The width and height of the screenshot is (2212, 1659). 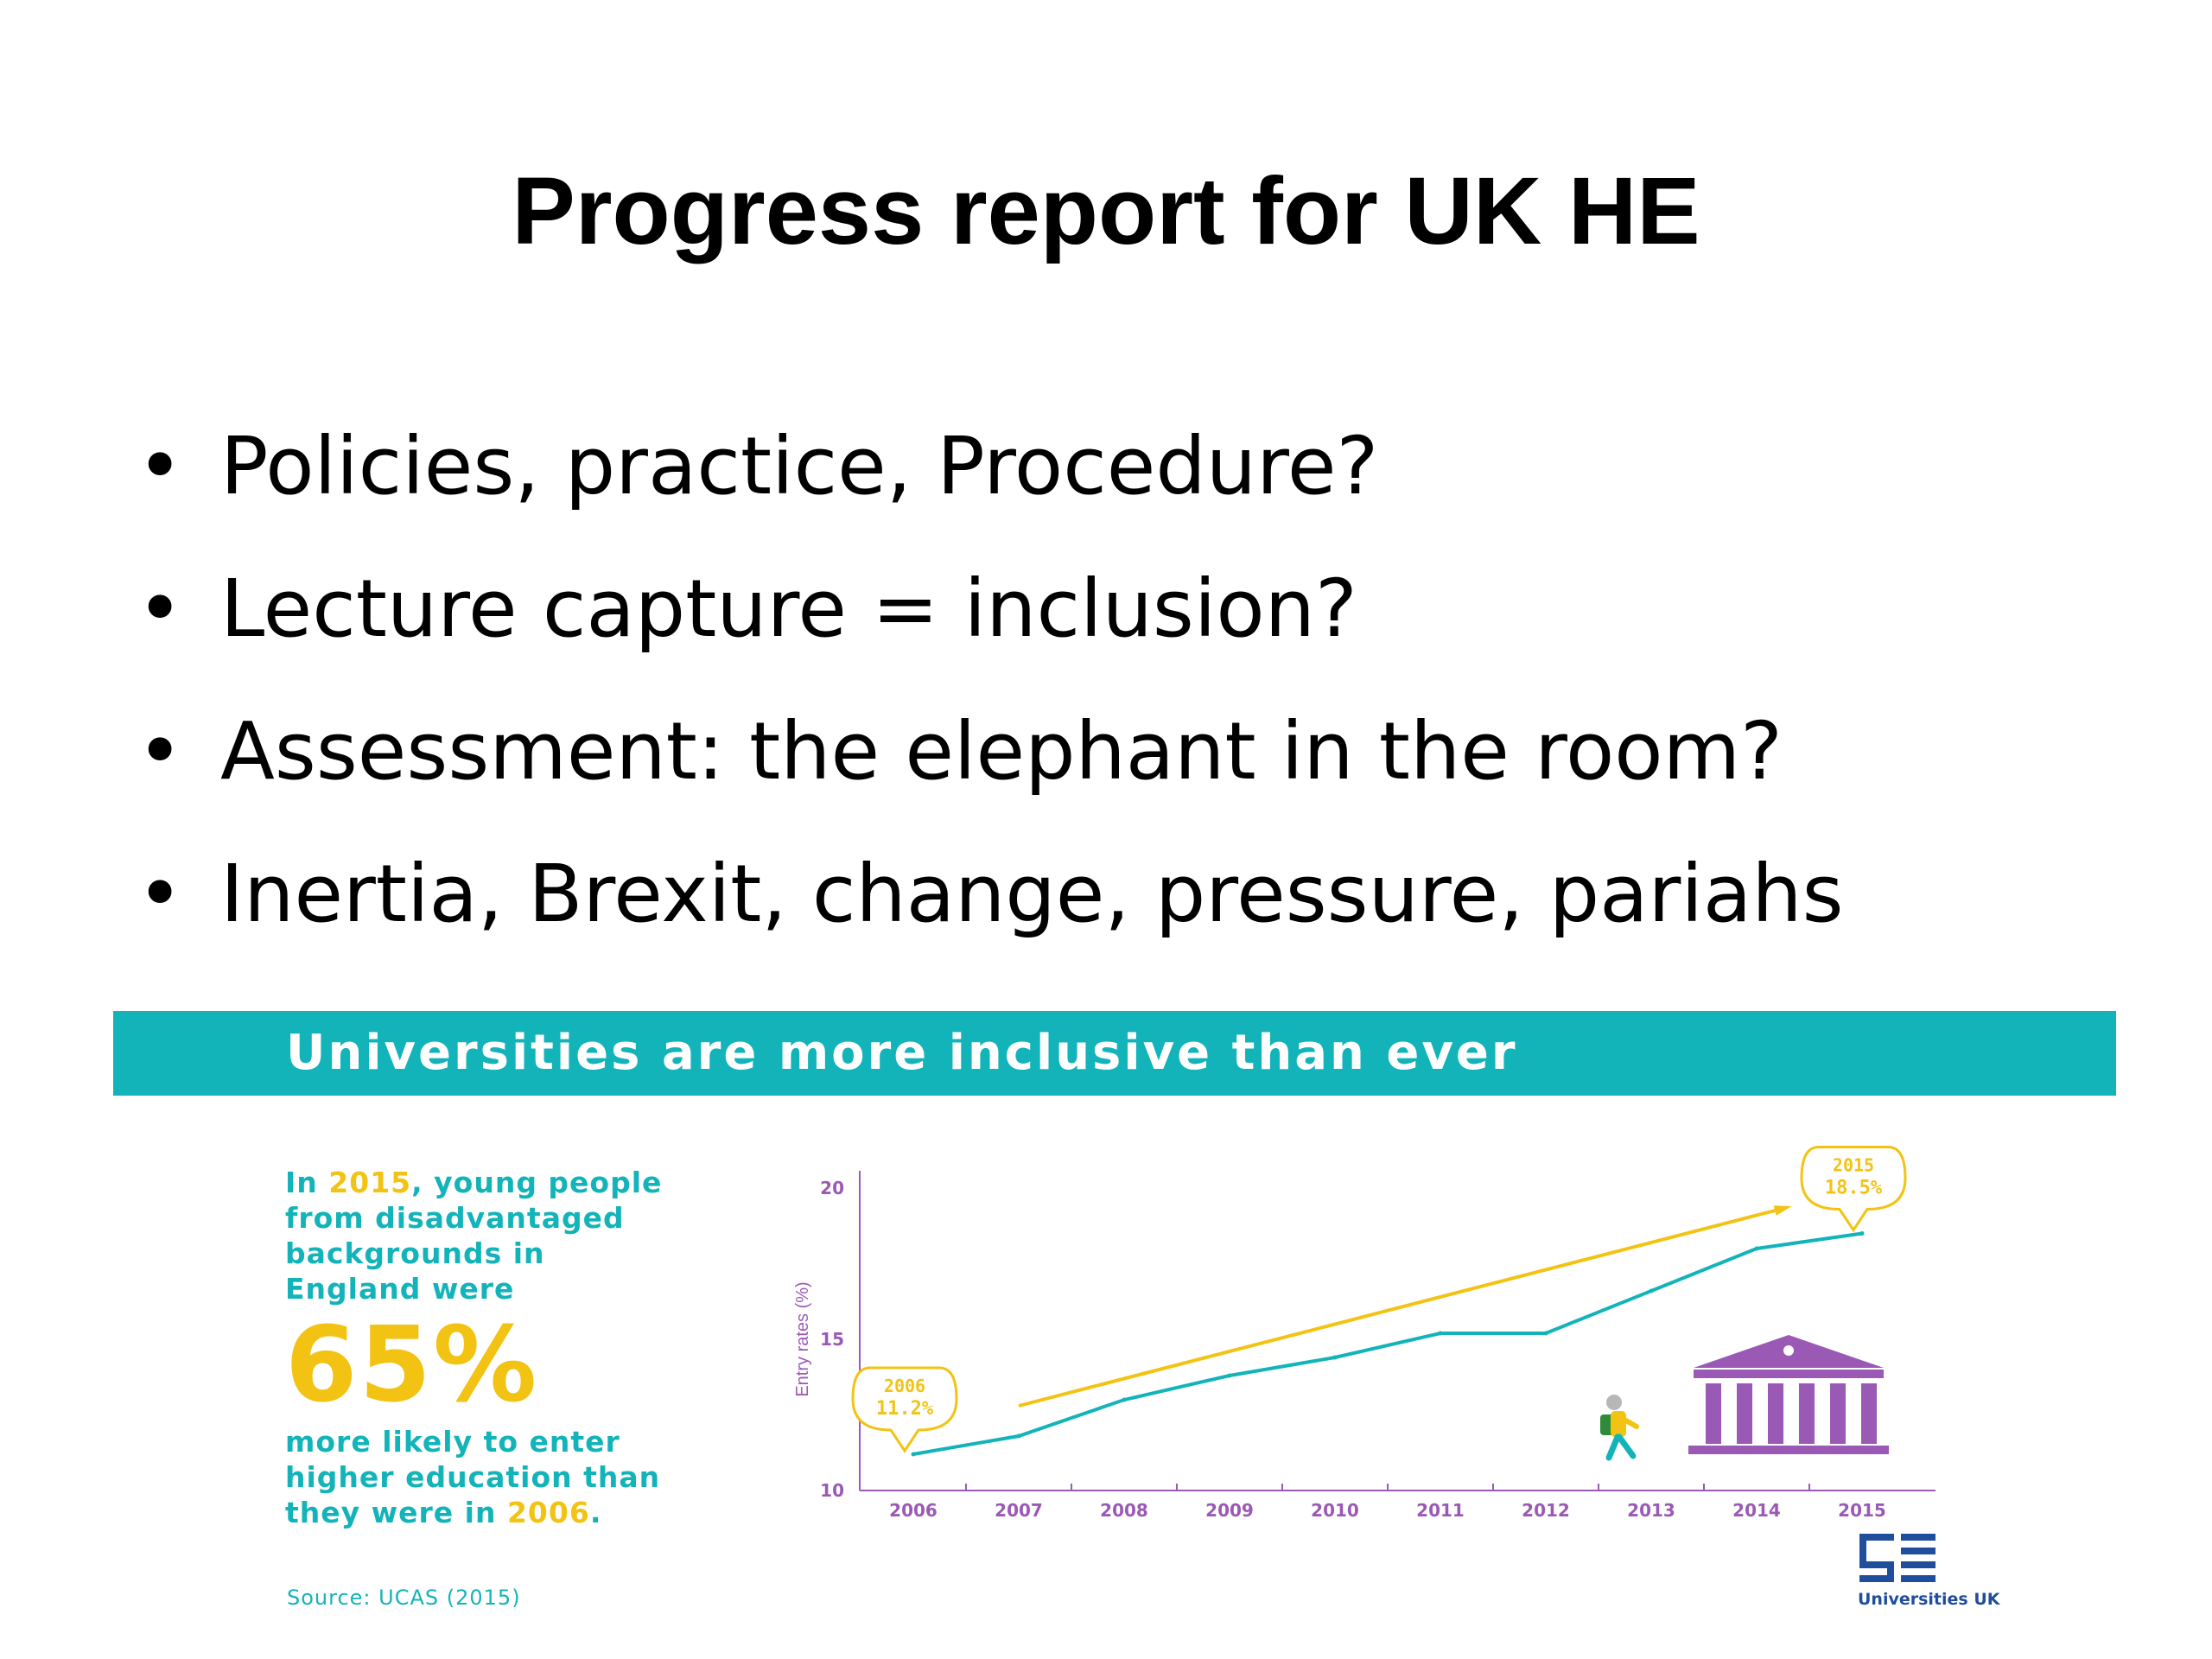 I want to click on x-tick-label: 2014, so click(x=1756, y=1510).